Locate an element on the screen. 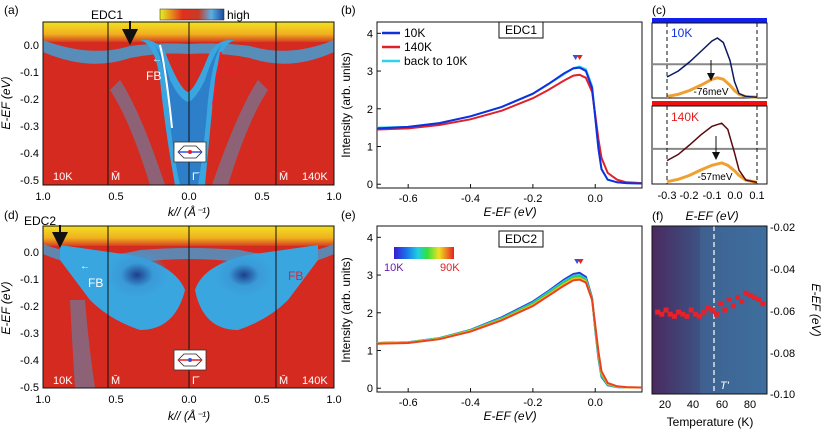 The image size is (822, 436). edc1-box is located at coordinates (521, 30).